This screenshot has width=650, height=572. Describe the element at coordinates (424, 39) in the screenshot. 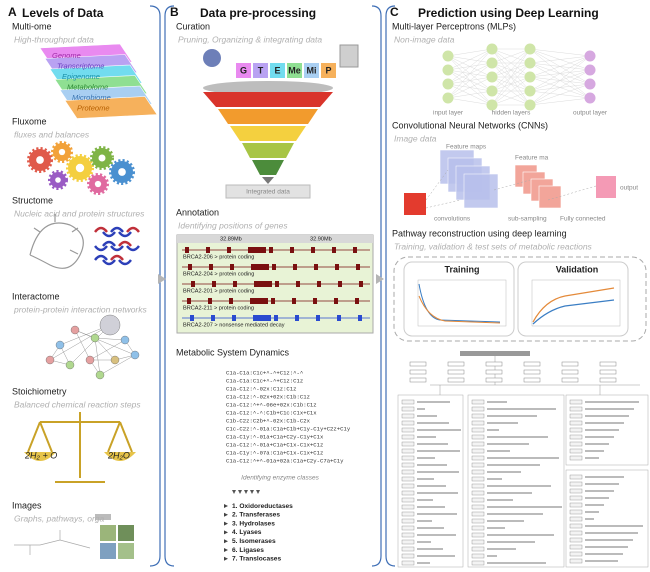

I see `section-subtitle: Non-image data` at that location.